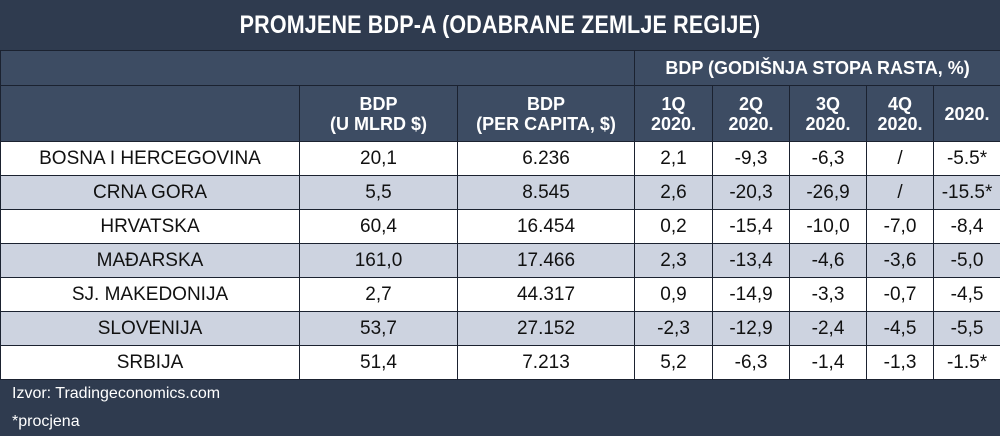 The height and width of the screenshot is (436, 1000). Describe the element at coordinates (379, 193) in the screenshot. I see `bdp-cell: 5,5` at that location.